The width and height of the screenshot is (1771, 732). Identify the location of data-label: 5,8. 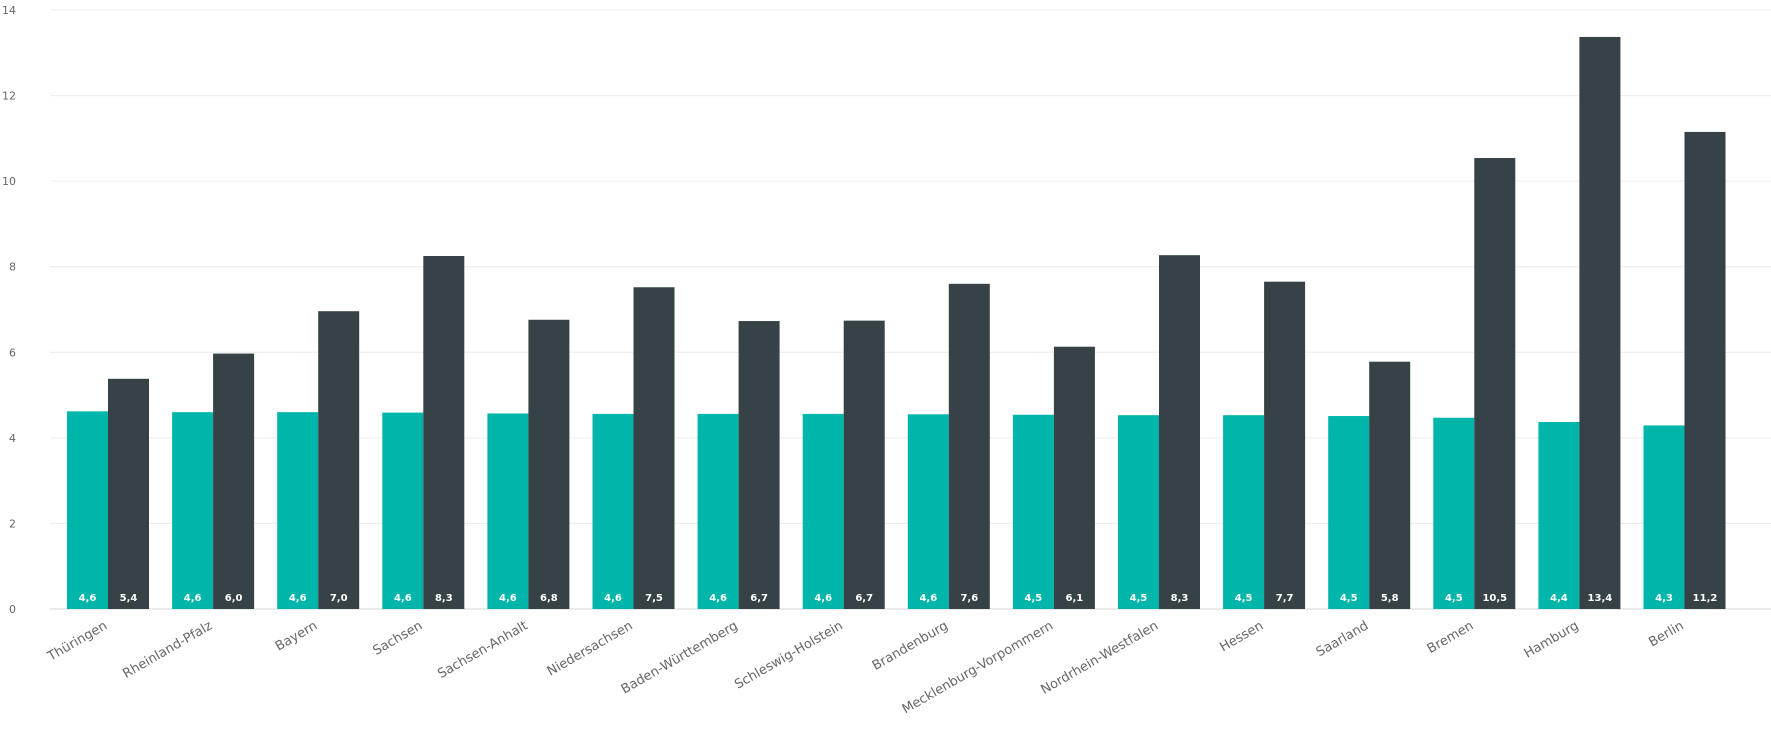
(1390, 598).